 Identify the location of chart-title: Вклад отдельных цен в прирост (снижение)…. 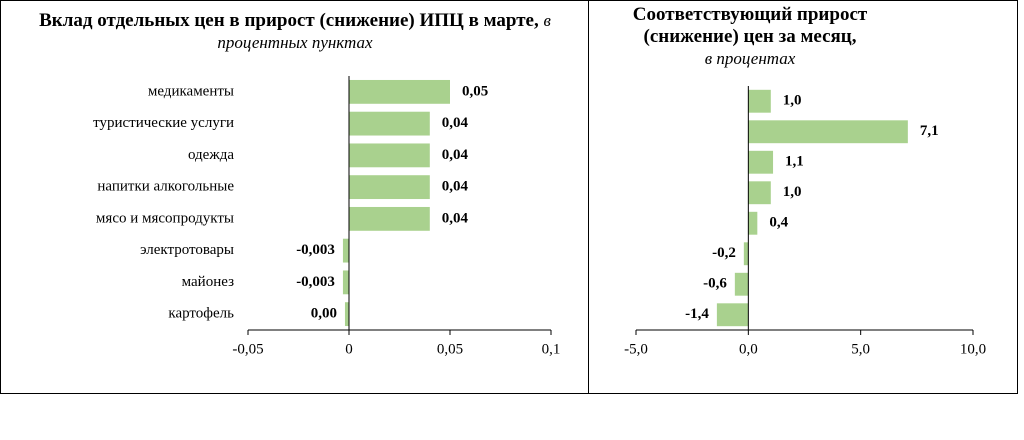
(289, 20).